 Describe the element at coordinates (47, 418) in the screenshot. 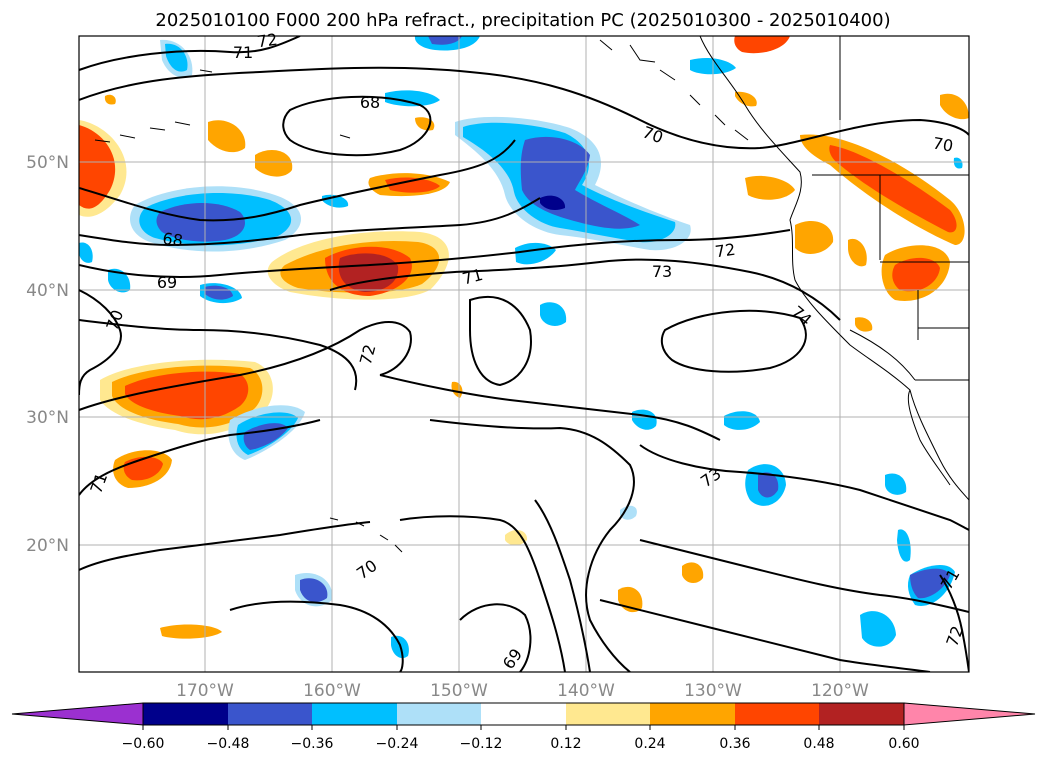

I see `lat-label: 30°N` at that location.